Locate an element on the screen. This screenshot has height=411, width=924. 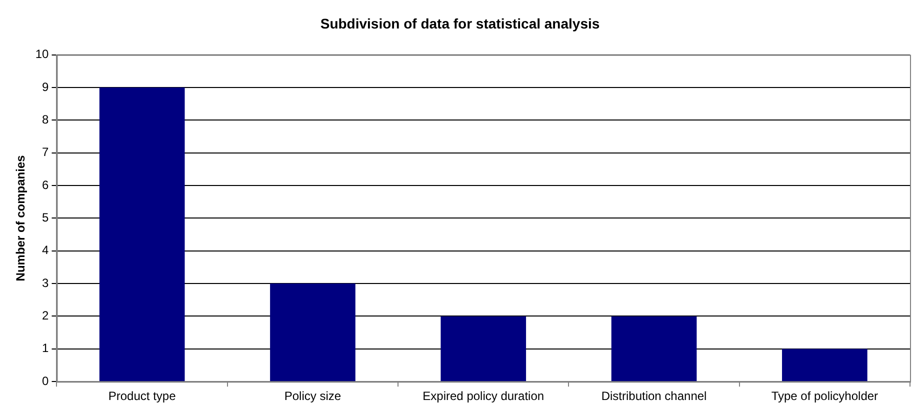
chart-title: Subdivision of data for statistical analysis is located at coordinates (460, 23).